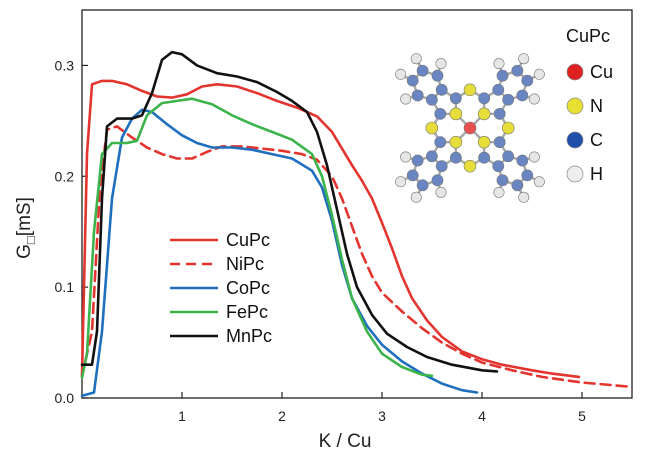  Describe the element at coordinates (382, 416) in the screenshot. I see `x-tick-label: 3` at that location.